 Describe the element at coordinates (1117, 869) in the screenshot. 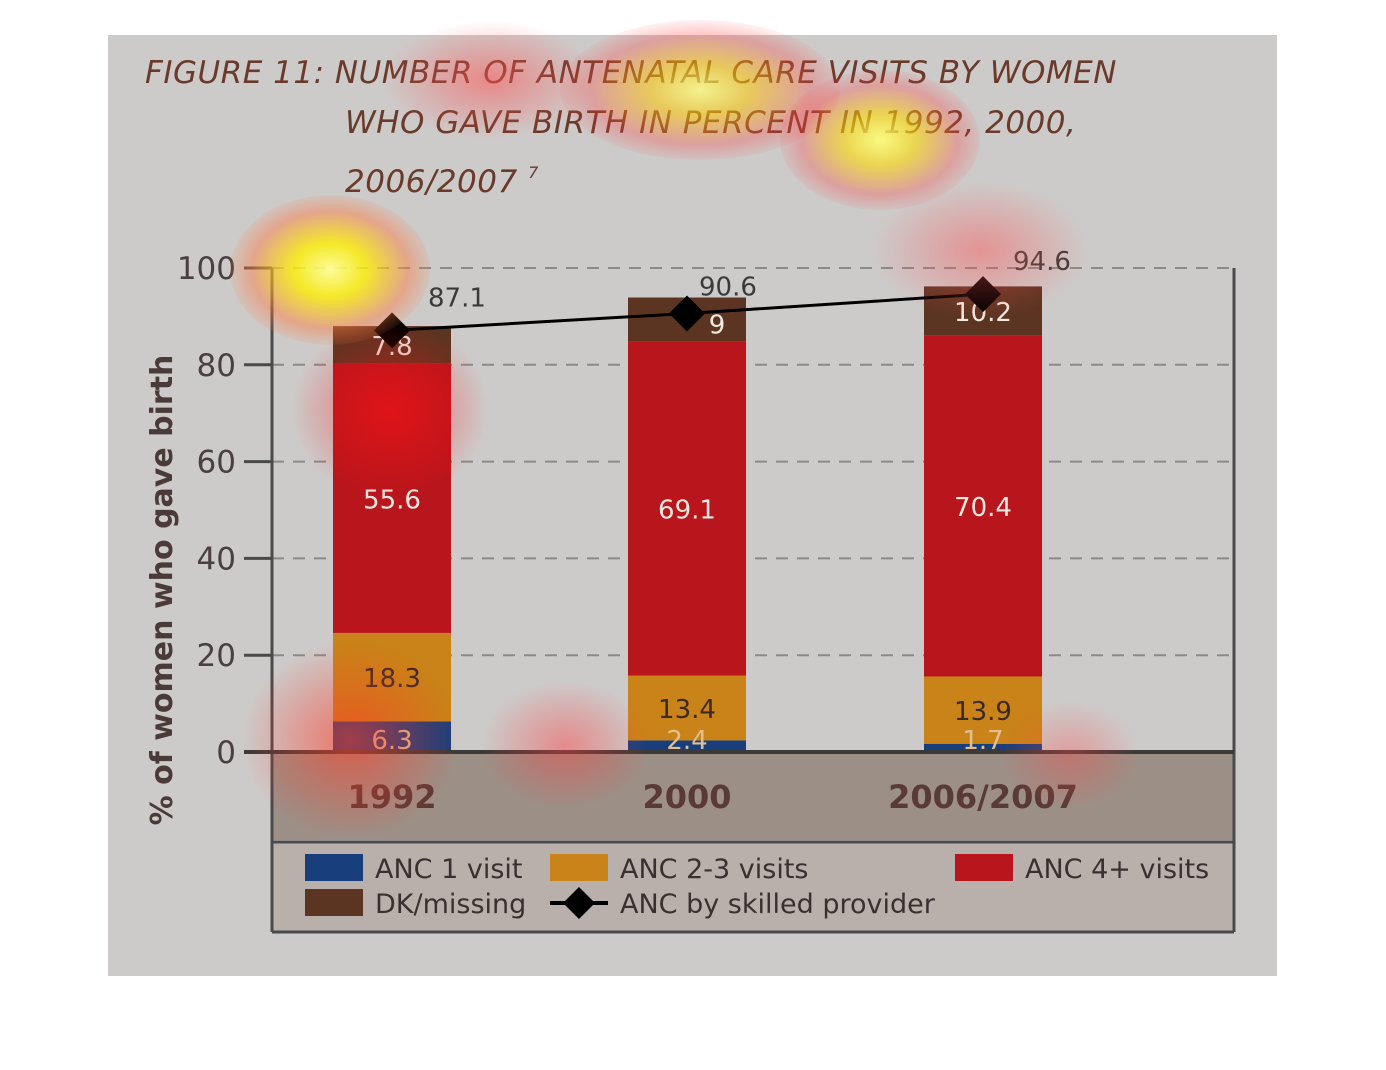

I see `legend-label: ANC 4+ visits` at that location.